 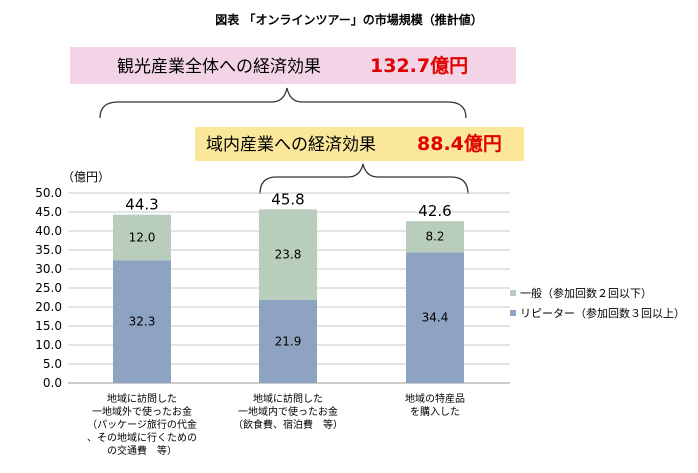 I want to click on category-label-line: （飲食費、宿泊費 等）, so click(x=288, y=424).